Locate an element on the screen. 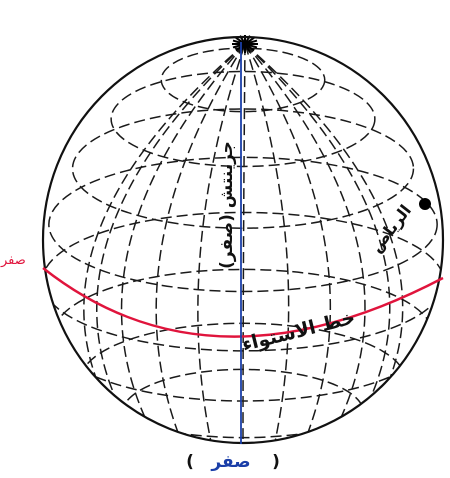 This screenshot has height=478, width=450. latitude-line is located at coordinates (243, 119).